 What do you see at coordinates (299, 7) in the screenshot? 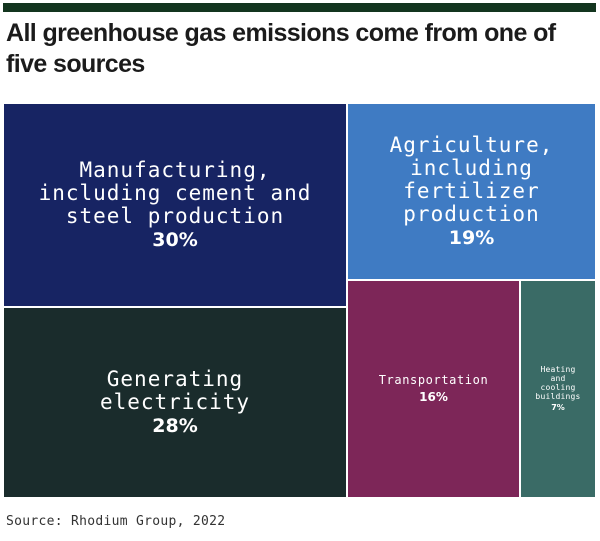
I see `top-accent-bar` at bounding box center [299, 7].